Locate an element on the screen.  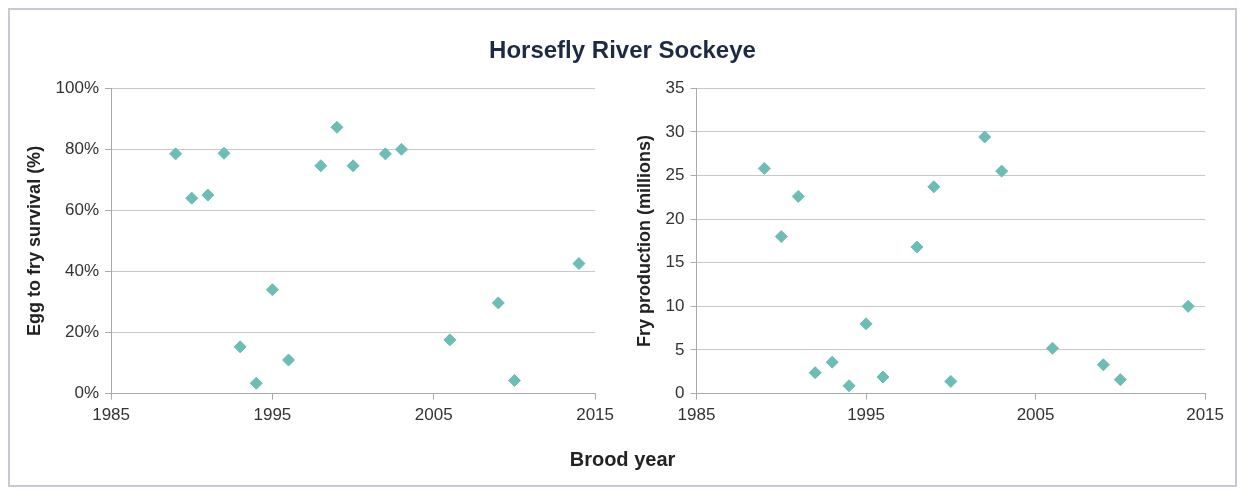
y-tick-label: 25 is located at coordinates (675, 175).